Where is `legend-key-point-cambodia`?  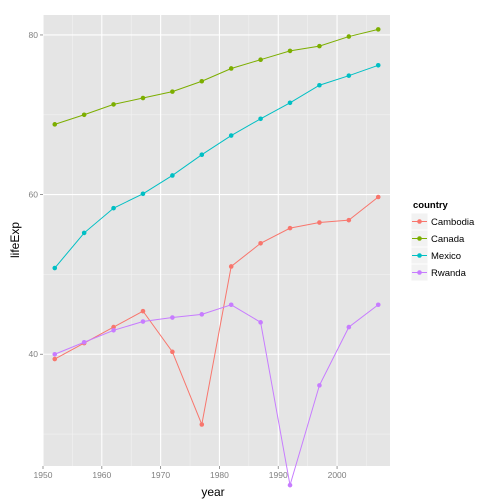 legend-key-point-cambodia is located at coordinates (419, 221).